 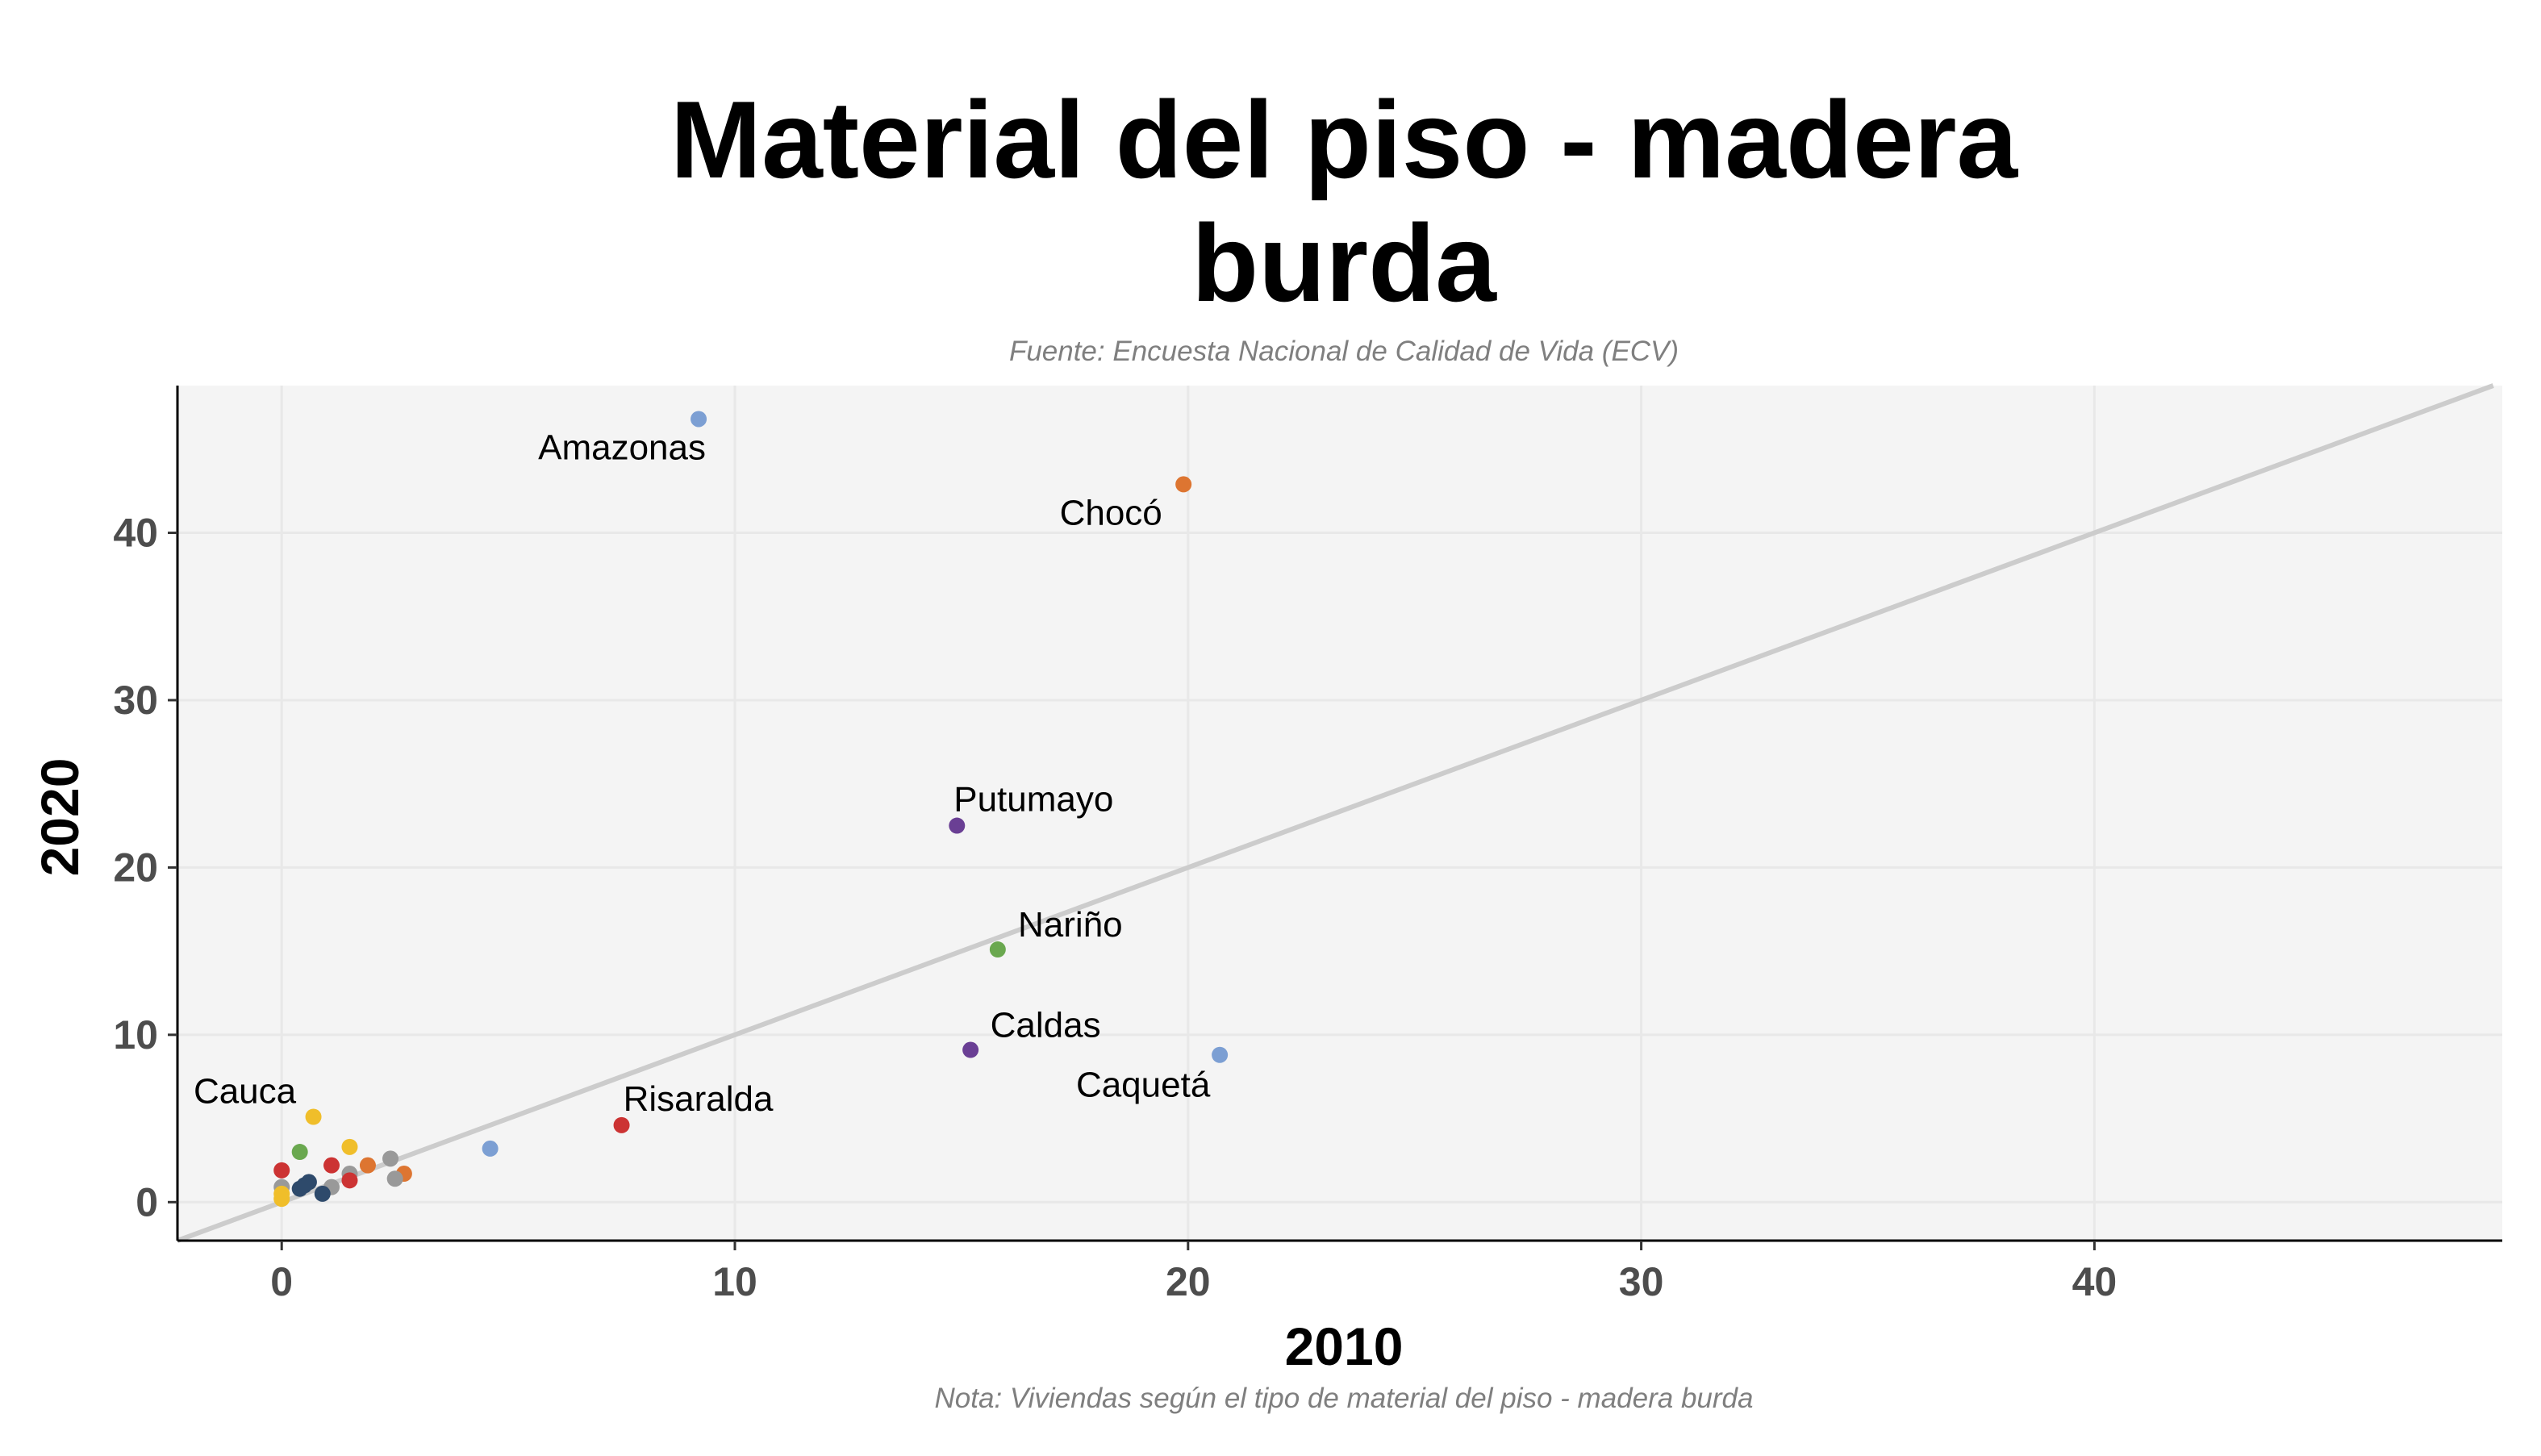 I want to click on point-label: Nariño, so click(x=1070, y=925).